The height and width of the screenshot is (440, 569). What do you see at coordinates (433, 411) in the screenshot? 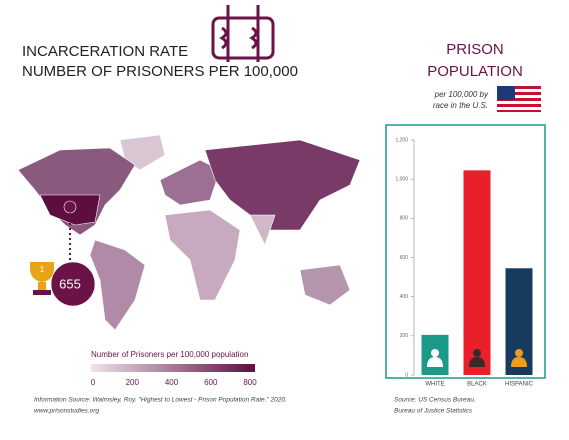
I see `source: Bureau of Justice Statistics` at bounding box center [433, 411].